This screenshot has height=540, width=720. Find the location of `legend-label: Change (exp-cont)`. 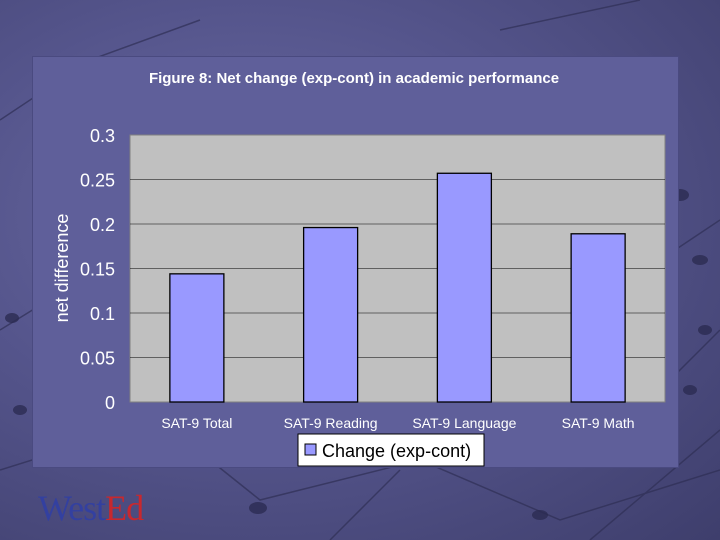

legend-label: Change (exp-cont) is located at coordinates (396, 451).